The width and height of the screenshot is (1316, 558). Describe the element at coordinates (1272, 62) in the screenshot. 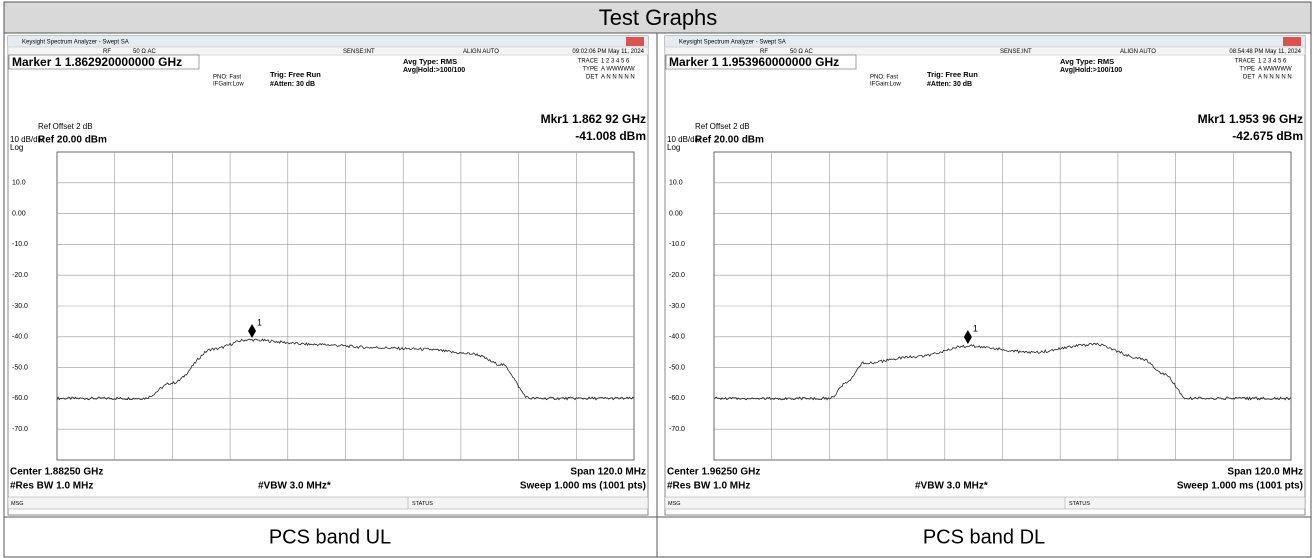

I see `trace-info: 1 2 3 4 5 6` at that location.